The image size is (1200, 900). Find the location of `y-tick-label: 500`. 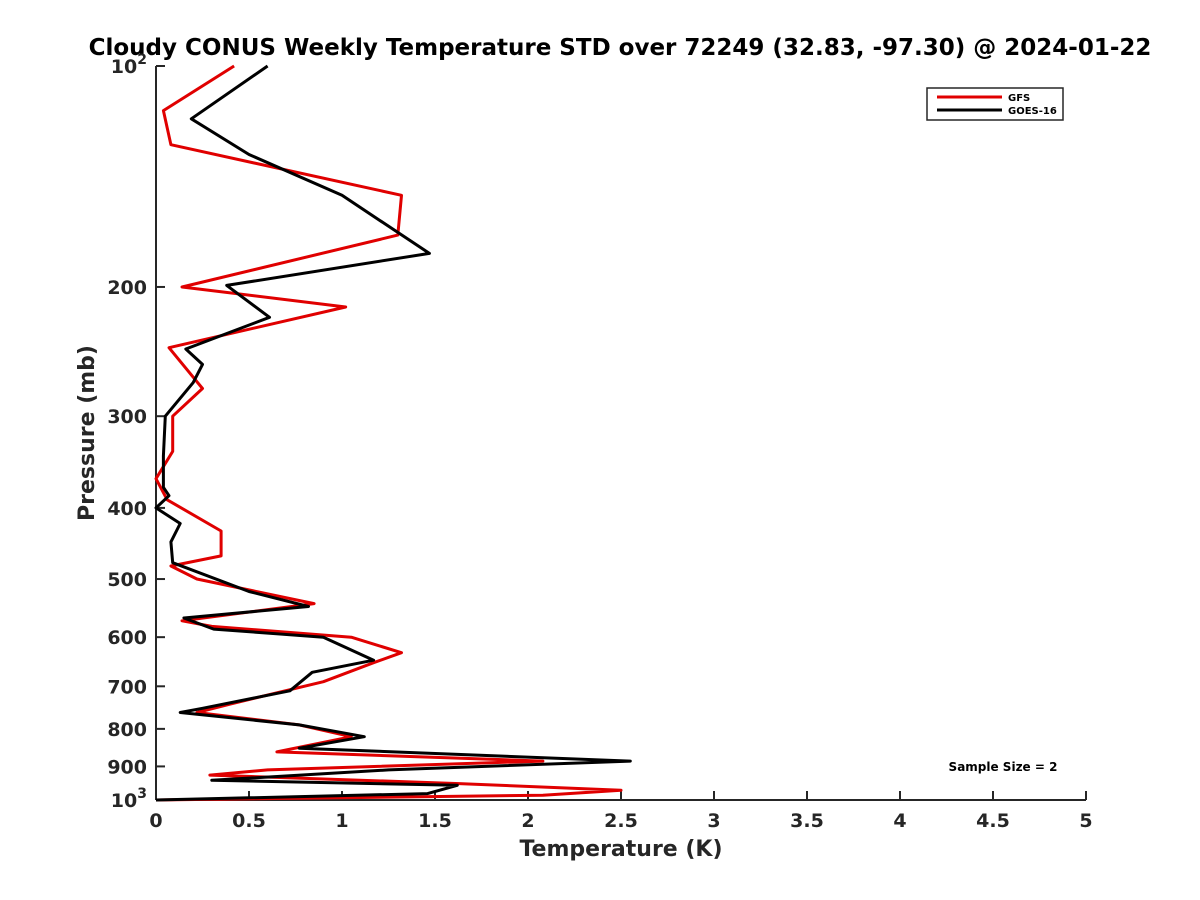

y-tick-label: 500 is located at coordinates (127, 580).